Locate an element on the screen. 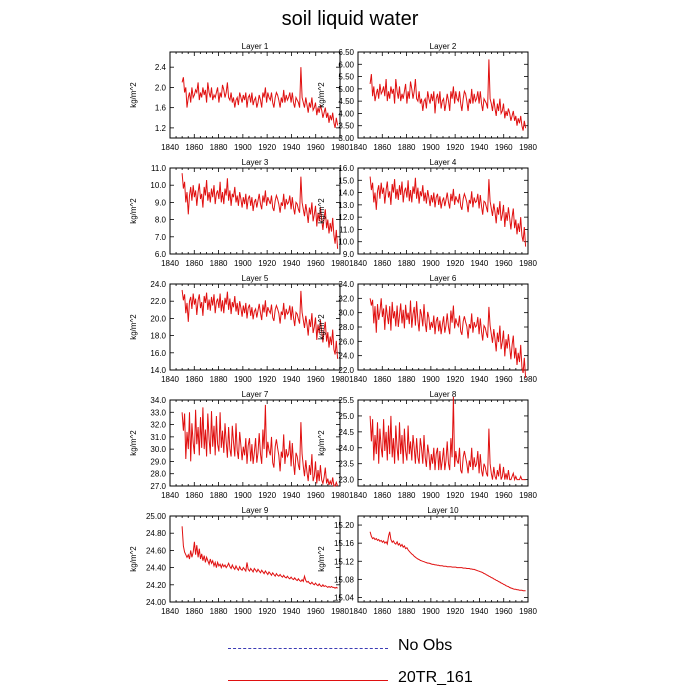 The width and height of the screenshot is (700, 700). panel-3-title: Layer 3 is located at coordinates (255, 162).